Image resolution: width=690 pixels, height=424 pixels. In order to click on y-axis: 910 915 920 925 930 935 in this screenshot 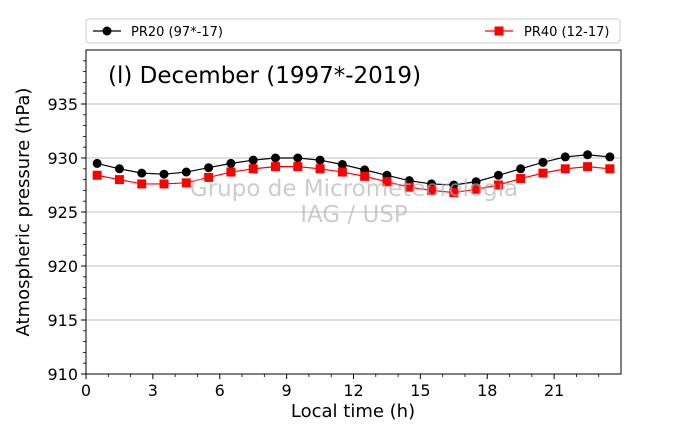, I will do `click(66, 222)`.